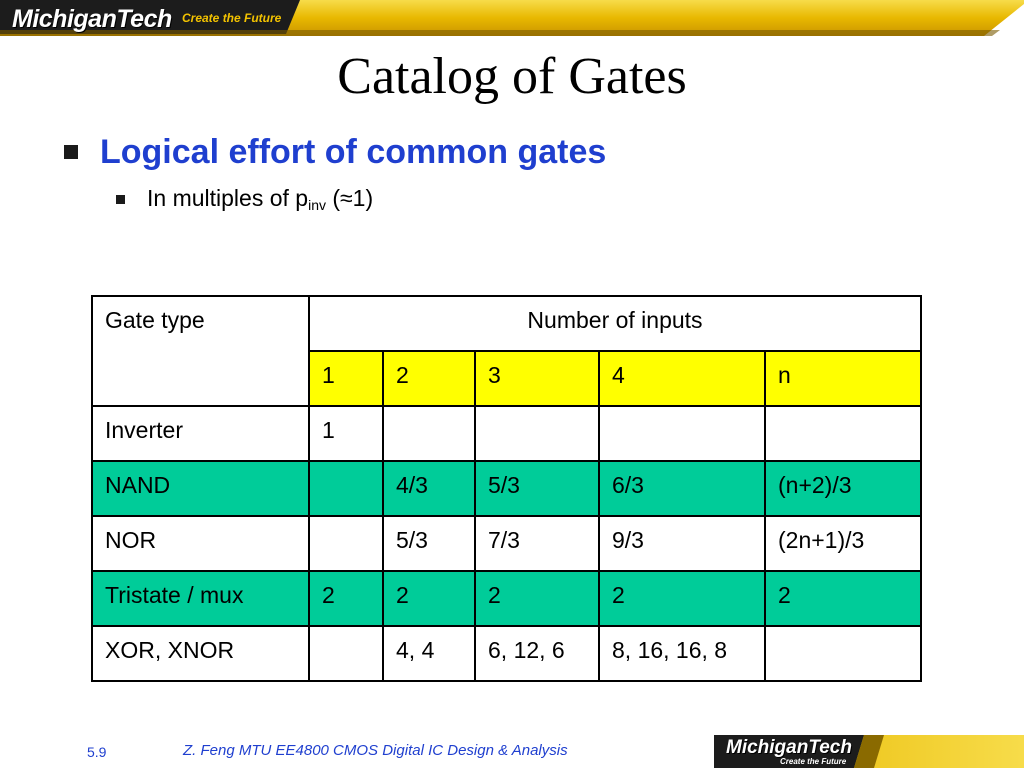  I want to click on table-cell: 7/3, so click(537, 543).